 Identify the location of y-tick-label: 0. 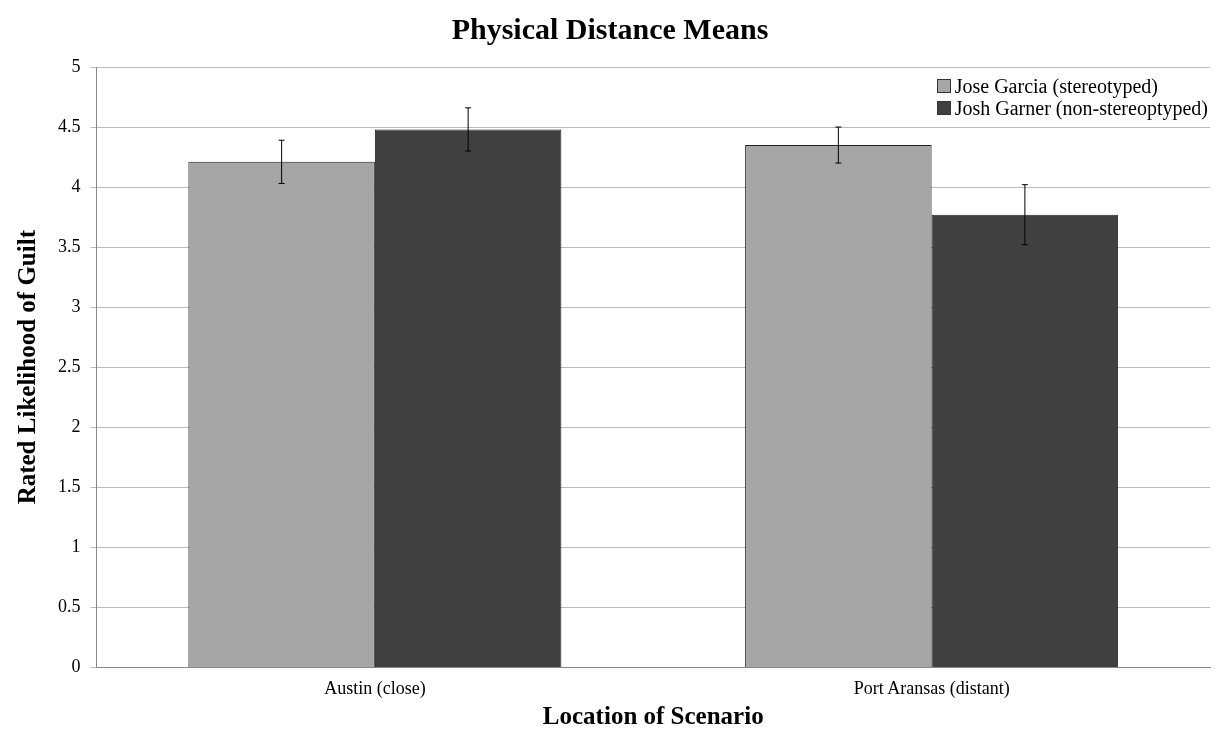
(76, 666).